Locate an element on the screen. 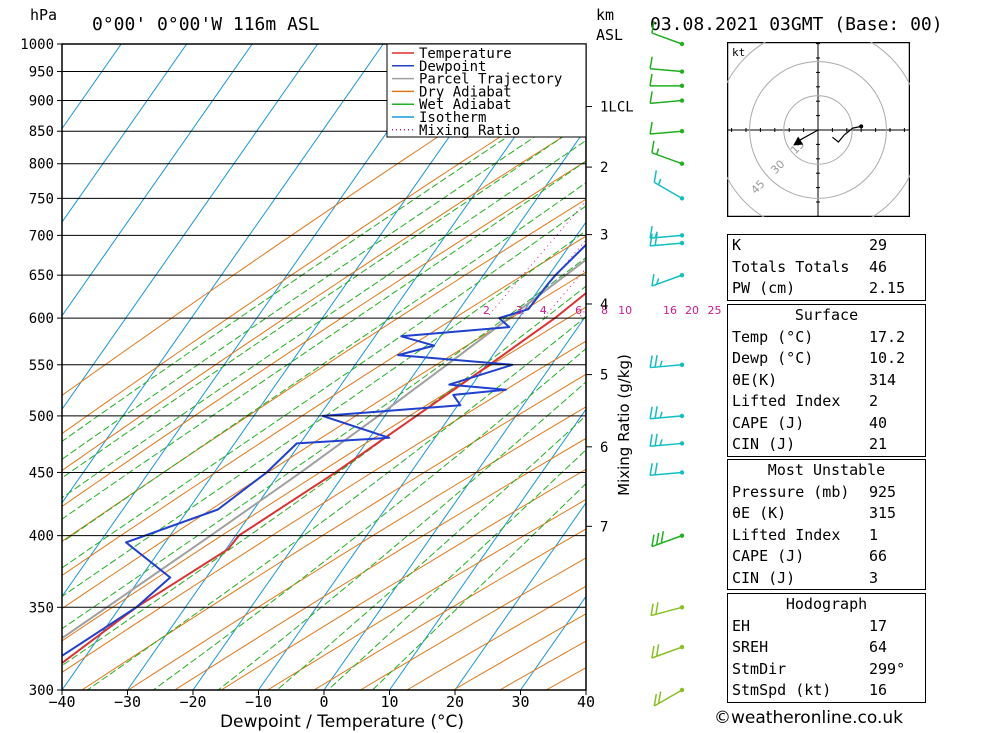 The width and height of the screenshot is (1000, 733). height-tick-label: 6 is located at coordinates (604, 448).